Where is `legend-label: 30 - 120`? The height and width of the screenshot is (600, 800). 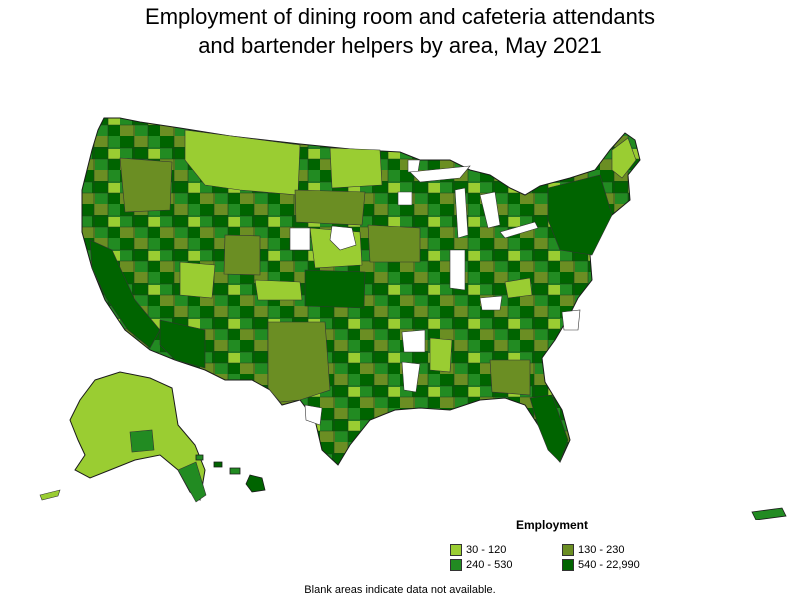
legend-label: 30 - 120 is located at coordinates (486, 550).